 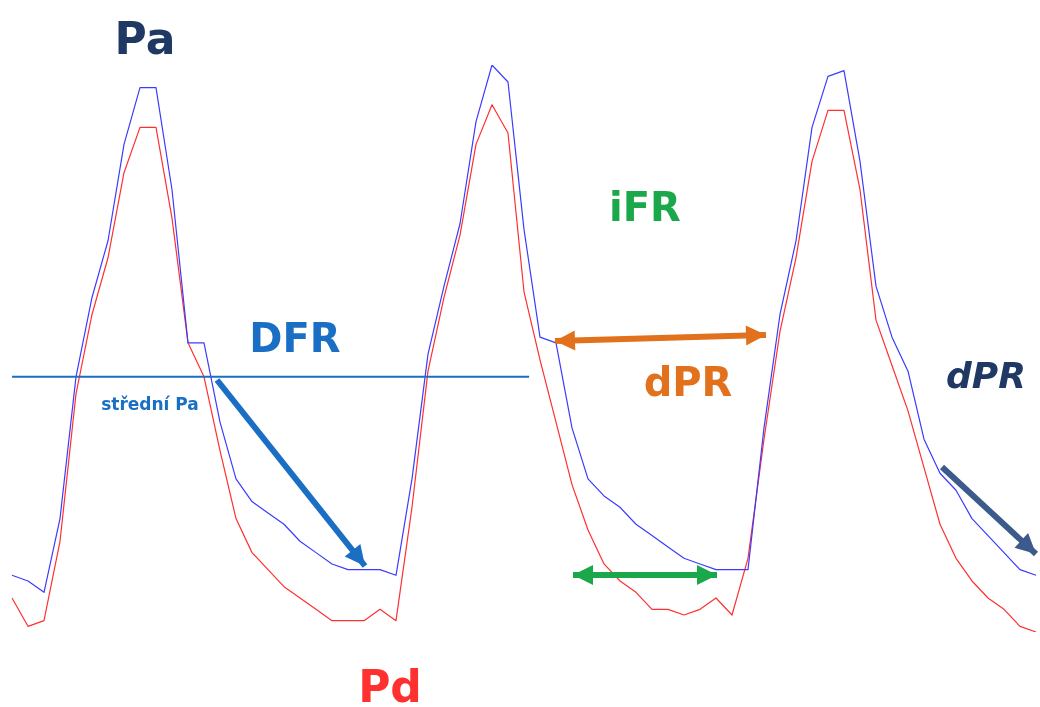 I want to click on annotation: iFR, so click(x=645, y=207).